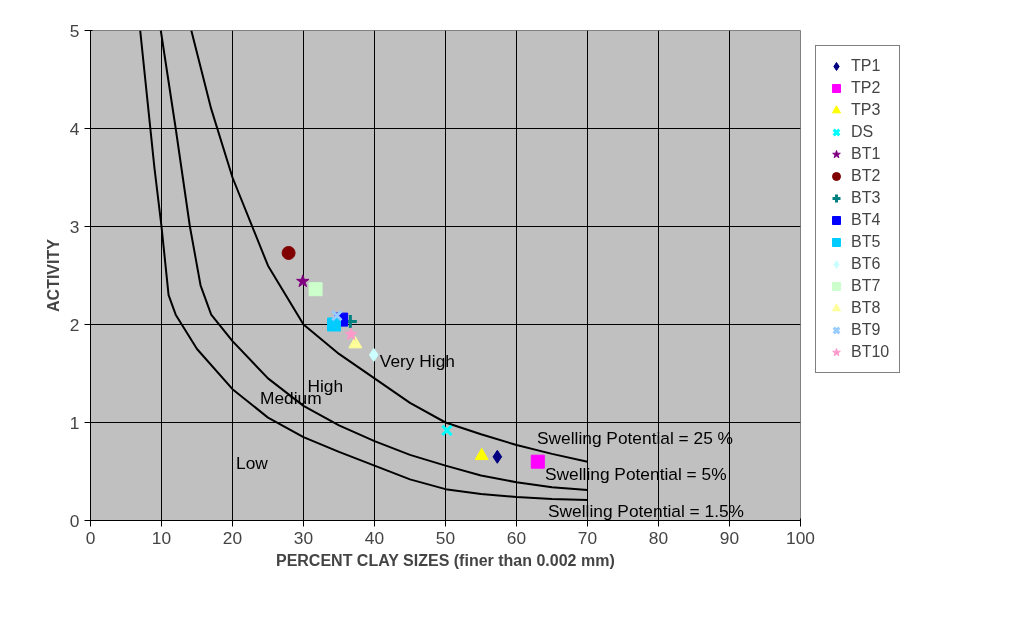  What do you see at coordinates (303, 537) in the screenshot?
I see `x-tick-label: 30` at bounding box center [303, 537].